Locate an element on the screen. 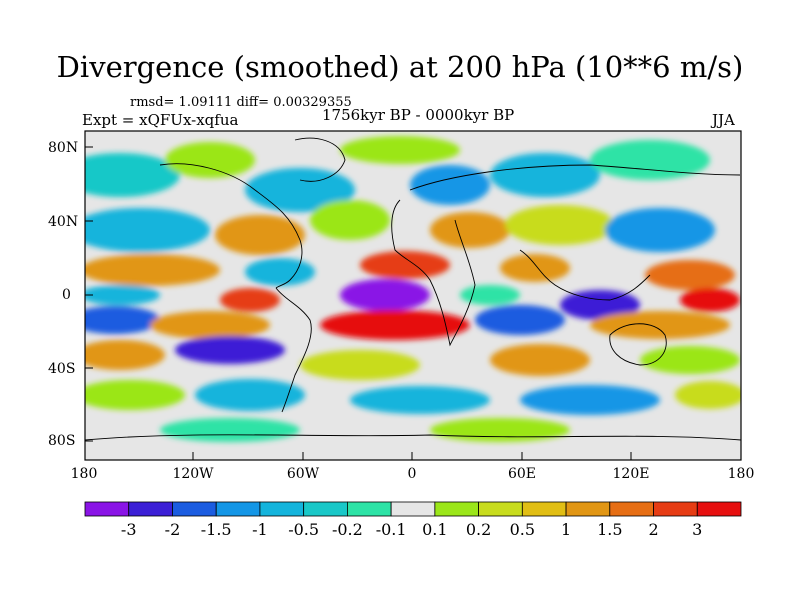 This screenshot has height=600, width=800. lon-tick-60w: 60W is located at coordinates (303, 474).